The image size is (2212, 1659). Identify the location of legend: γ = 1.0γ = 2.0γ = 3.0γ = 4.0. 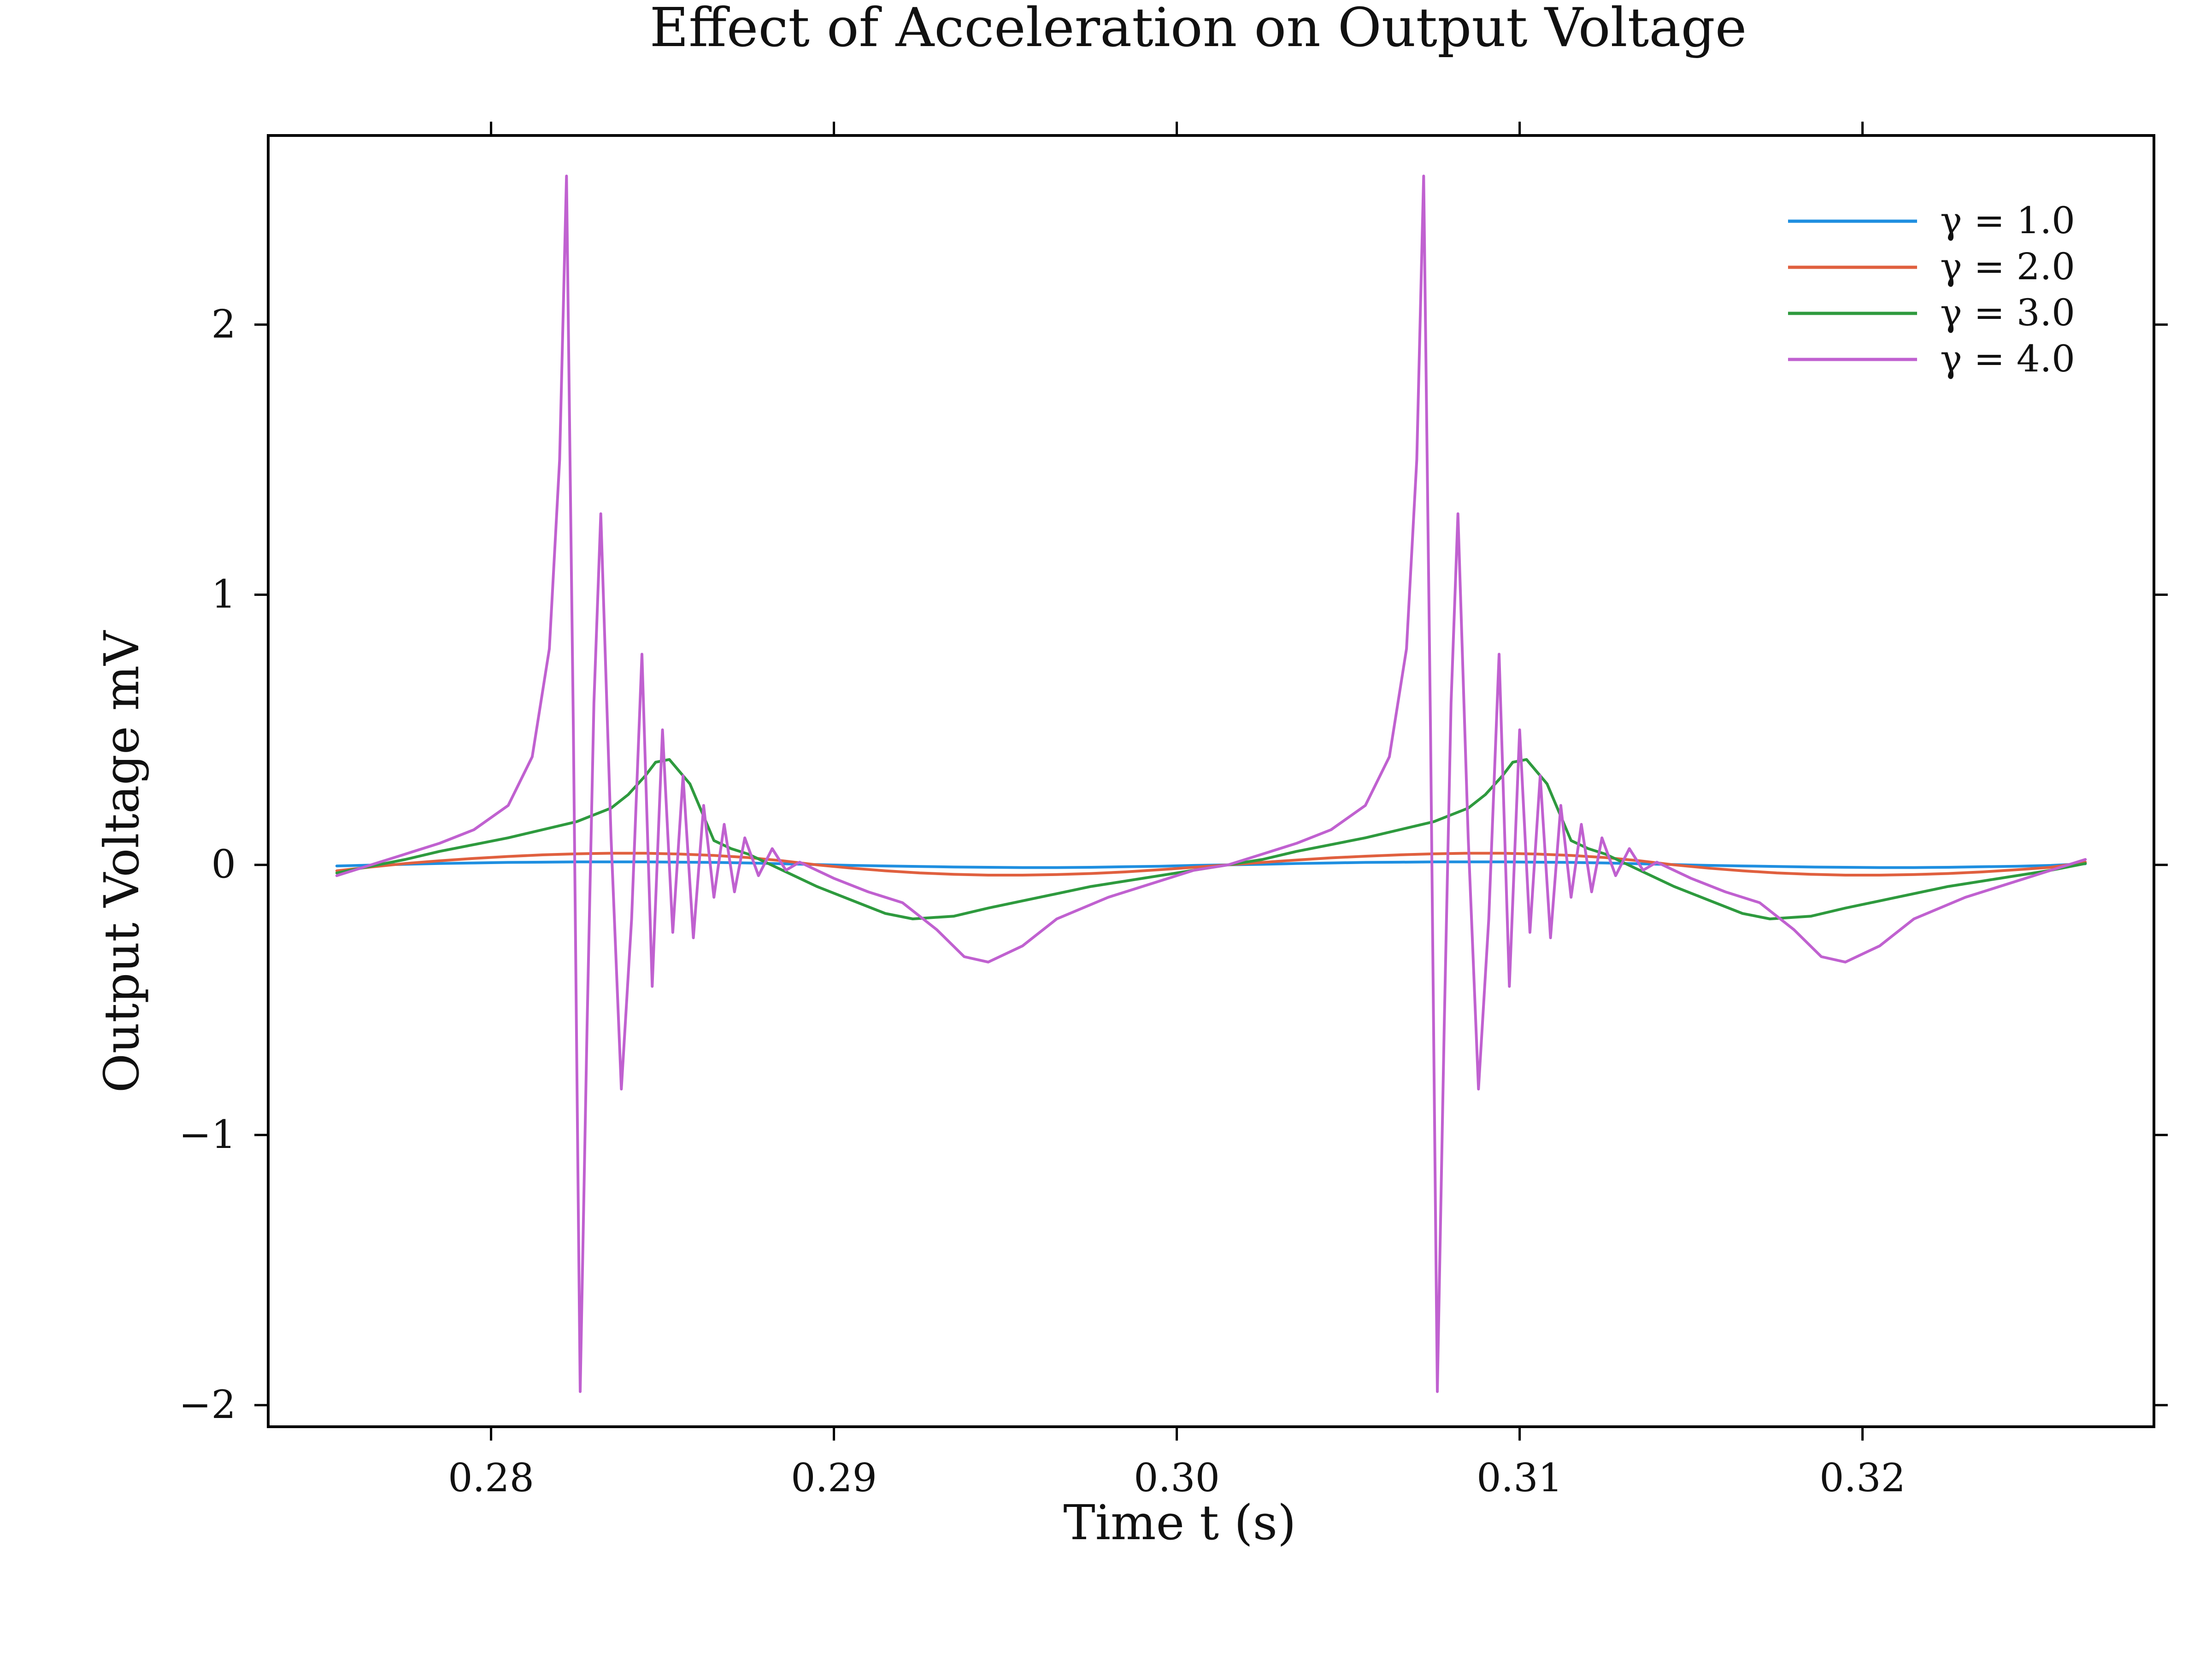
(1931, 289).